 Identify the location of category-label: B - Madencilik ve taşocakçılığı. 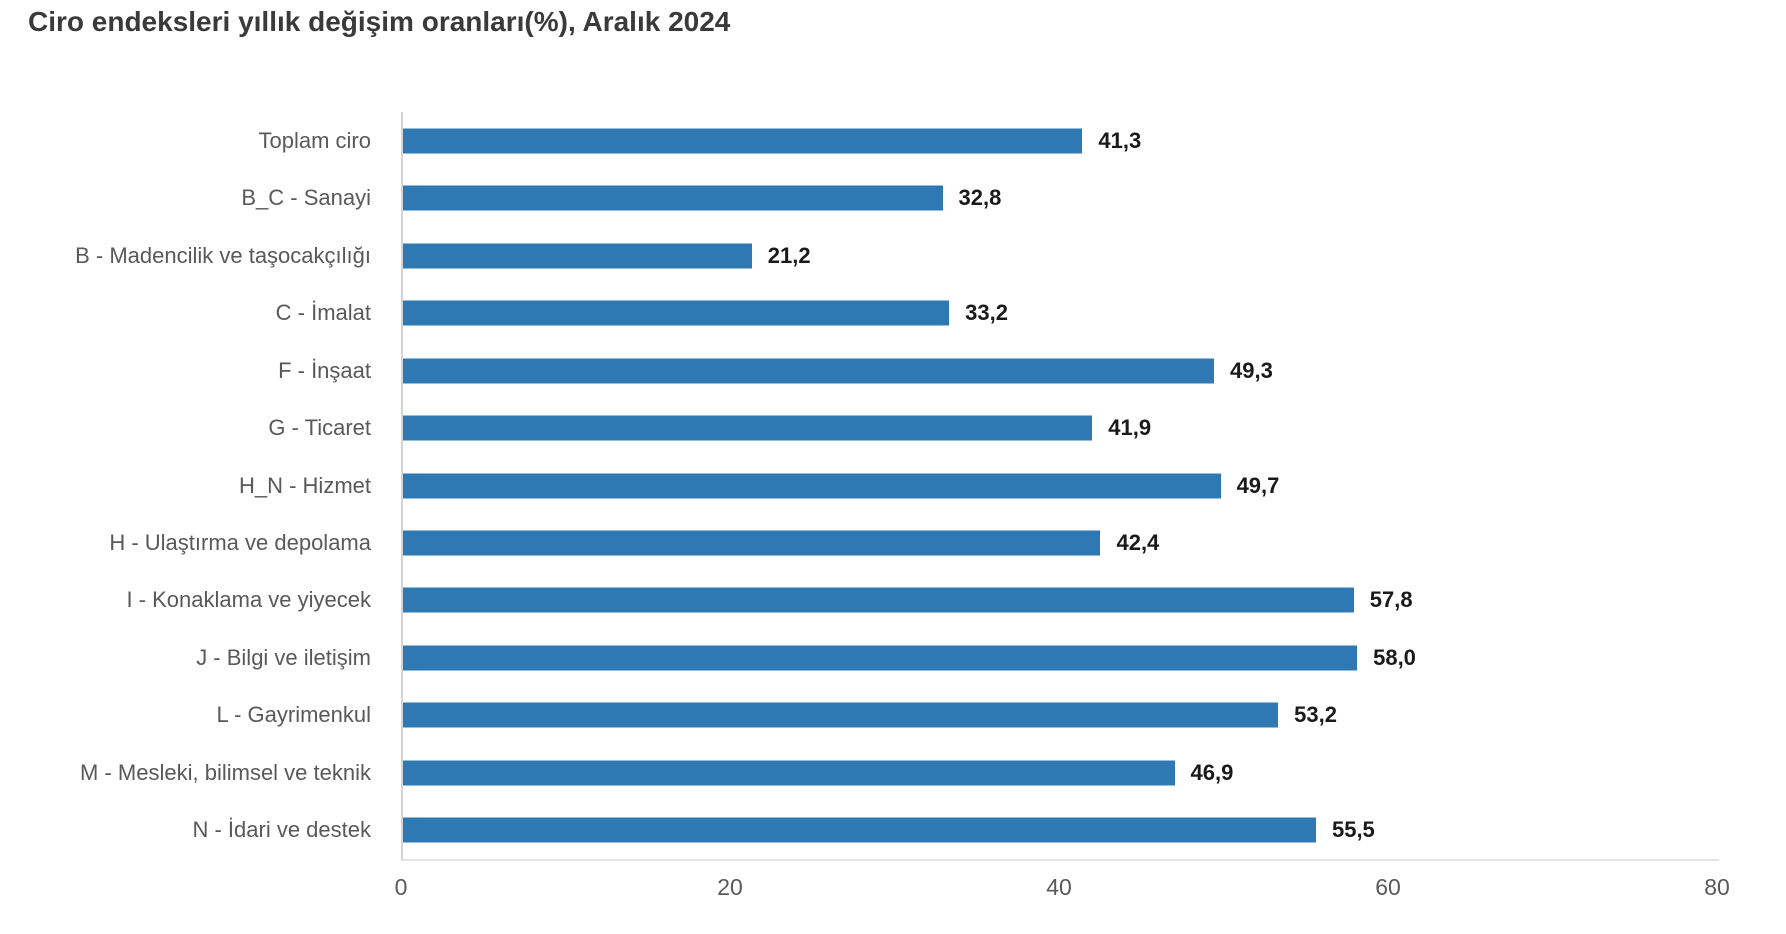
(223, 255).